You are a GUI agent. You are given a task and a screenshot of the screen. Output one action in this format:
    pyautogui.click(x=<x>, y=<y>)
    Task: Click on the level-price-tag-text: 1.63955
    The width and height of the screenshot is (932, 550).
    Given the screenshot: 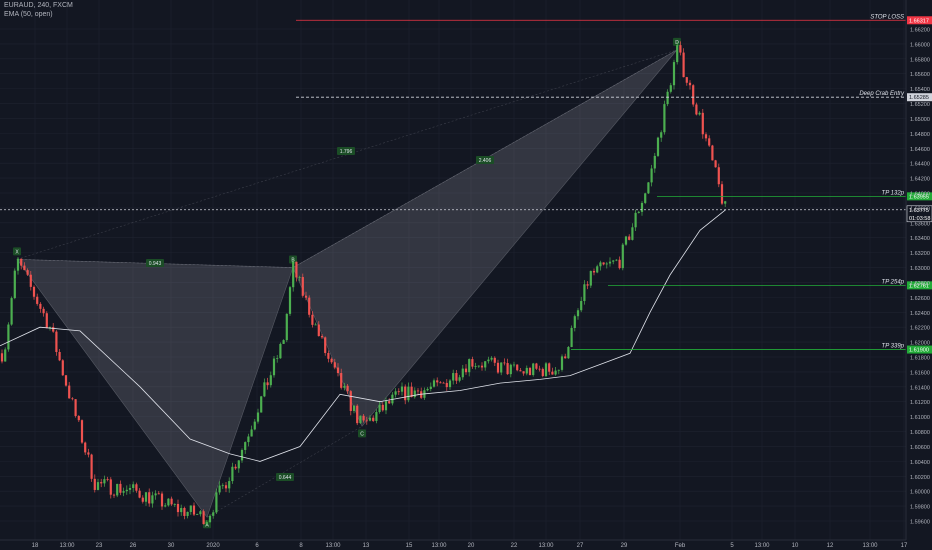 What is the action you would take?
    pyautogui.click(x=919, y=197)
    